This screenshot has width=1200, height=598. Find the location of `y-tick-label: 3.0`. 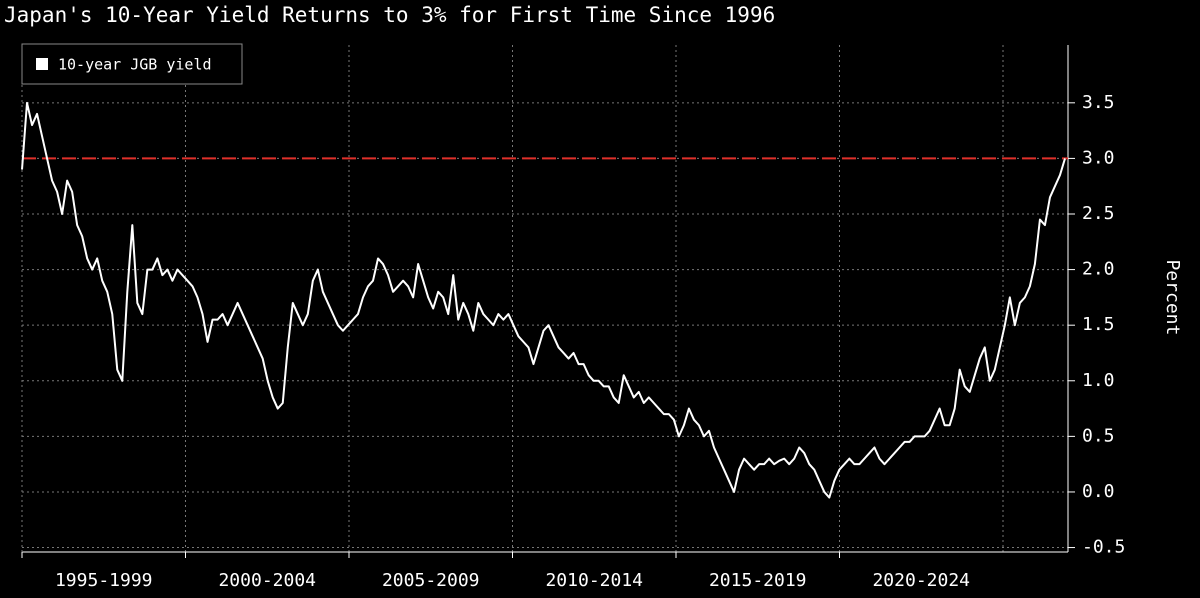

y-tick-label: 3.0 is located at coordinates (1098, 157).